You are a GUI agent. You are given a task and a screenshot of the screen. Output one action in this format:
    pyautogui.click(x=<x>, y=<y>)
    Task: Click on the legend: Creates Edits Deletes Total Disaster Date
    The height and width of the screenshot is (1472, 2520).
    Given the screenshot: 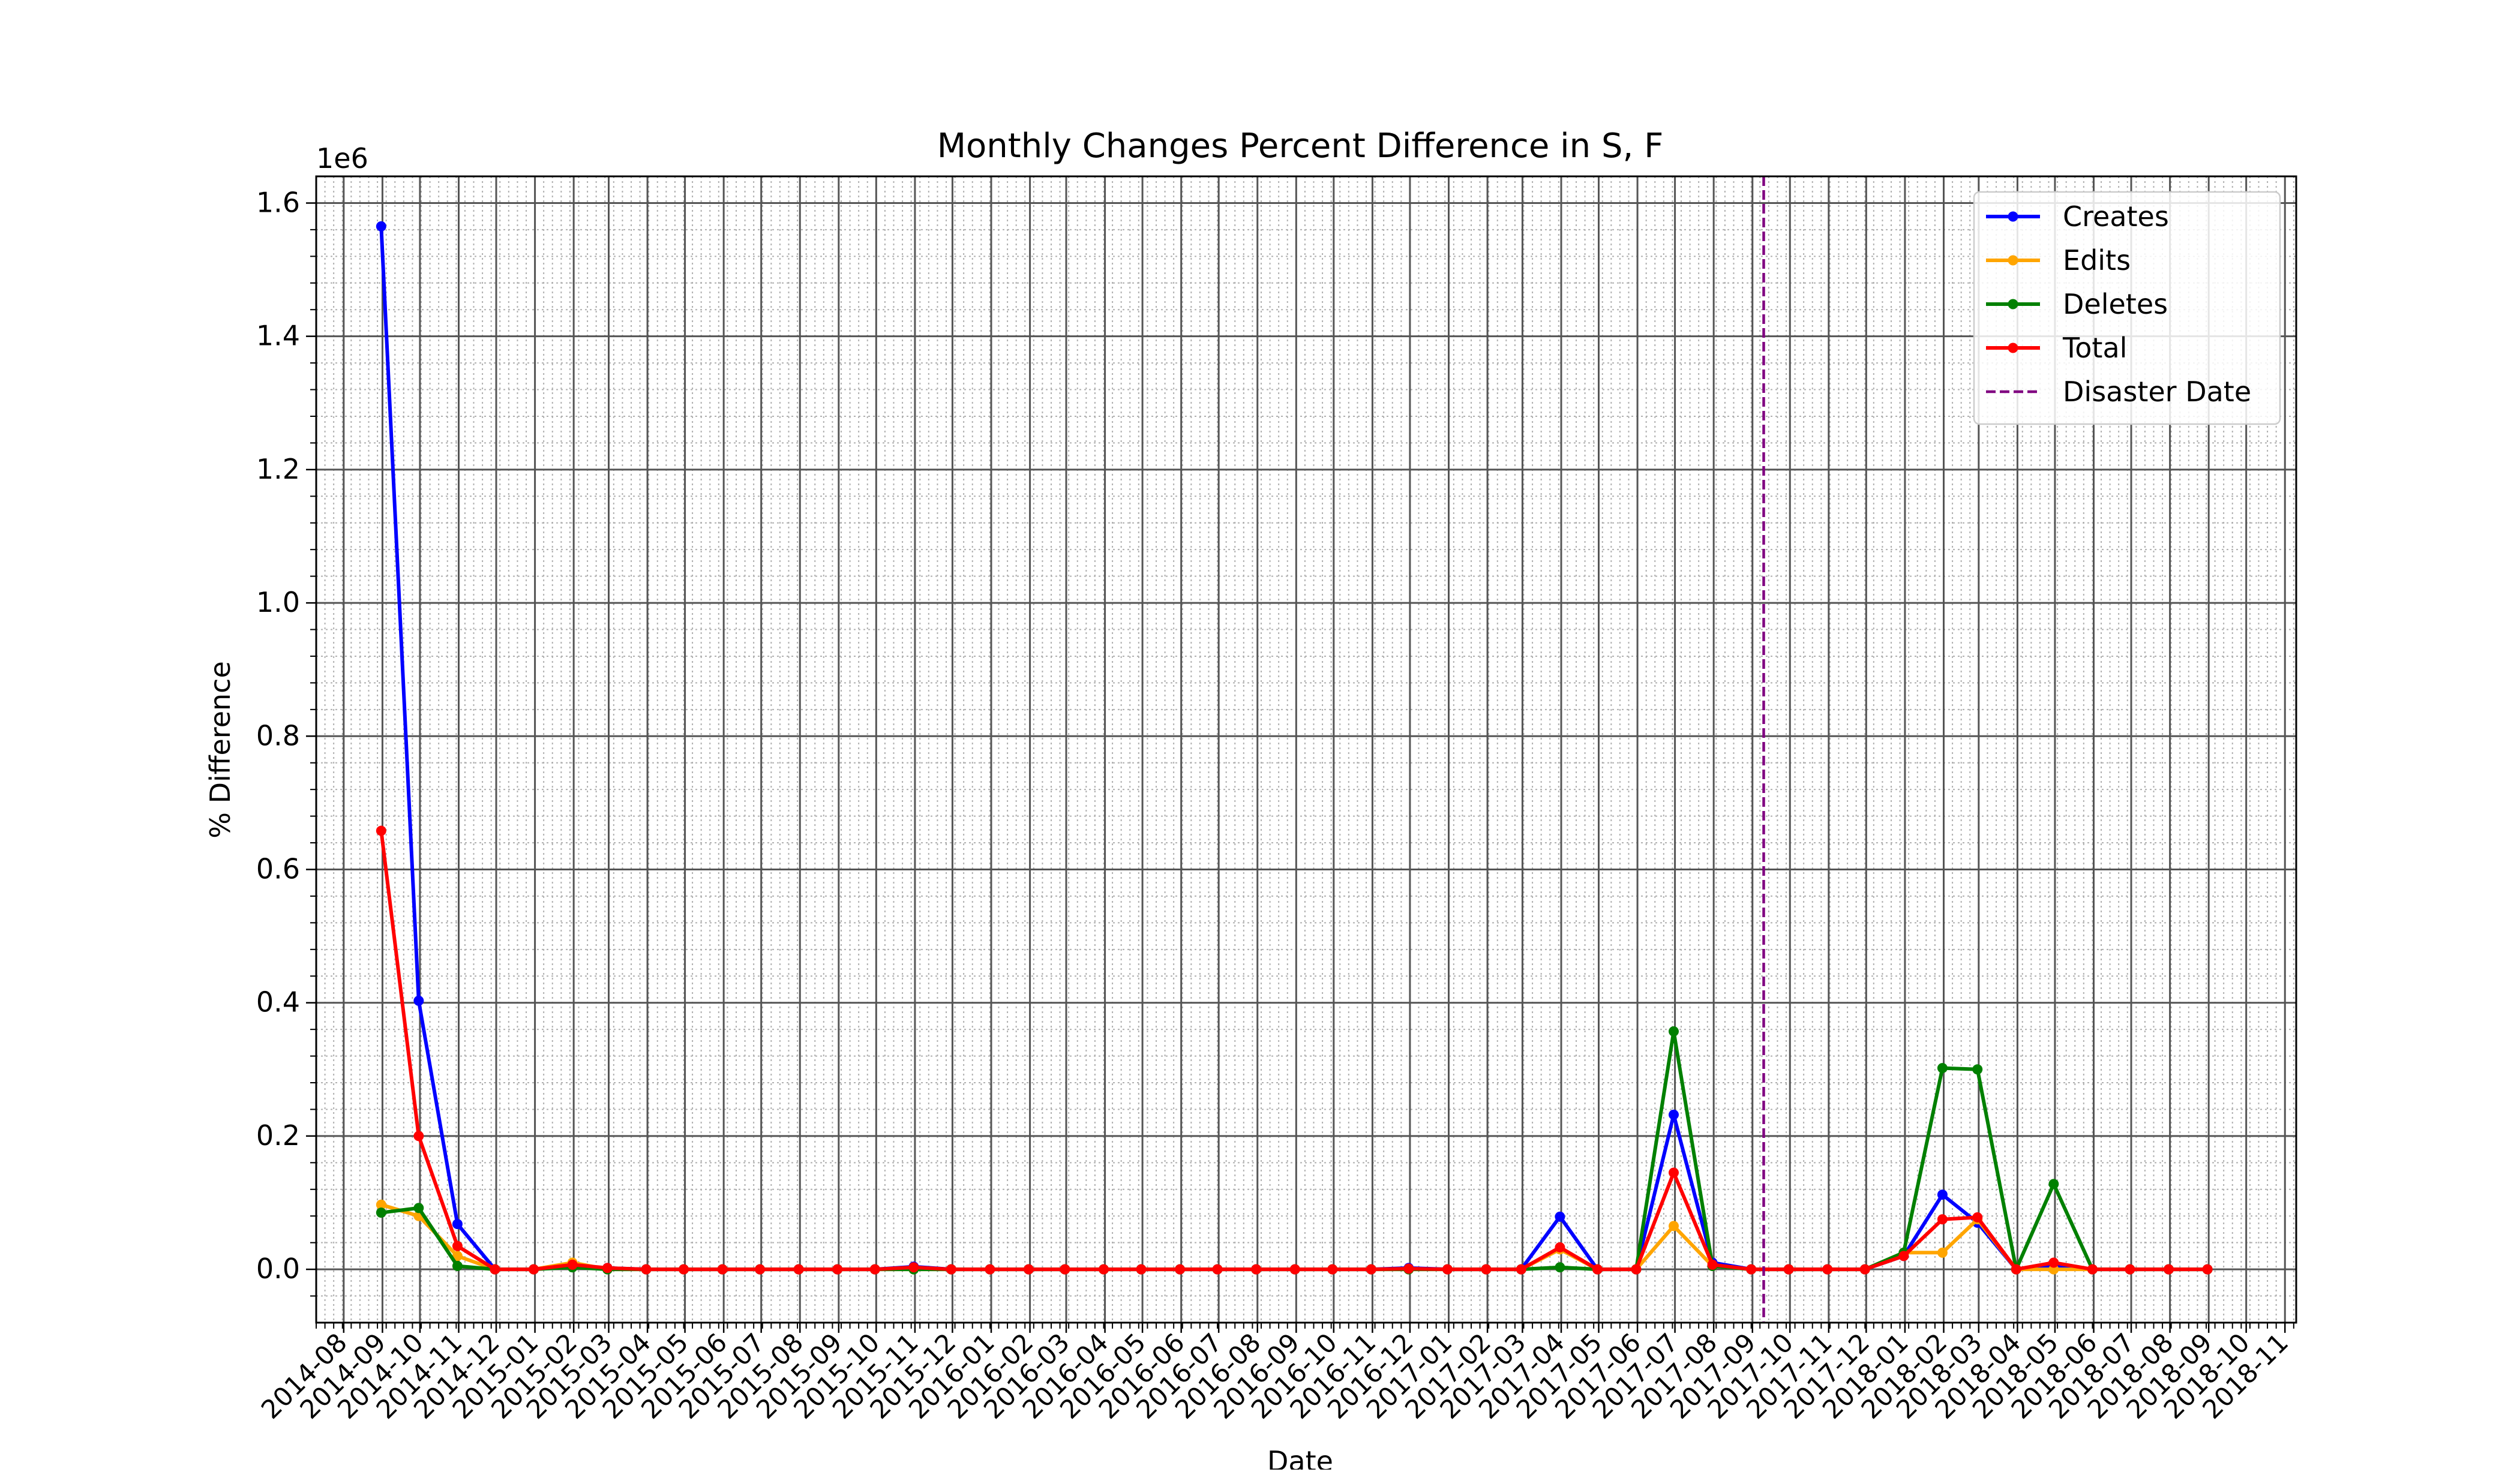 What is the action you would take?
    pyautogui.click(x=2127, y=308)
    